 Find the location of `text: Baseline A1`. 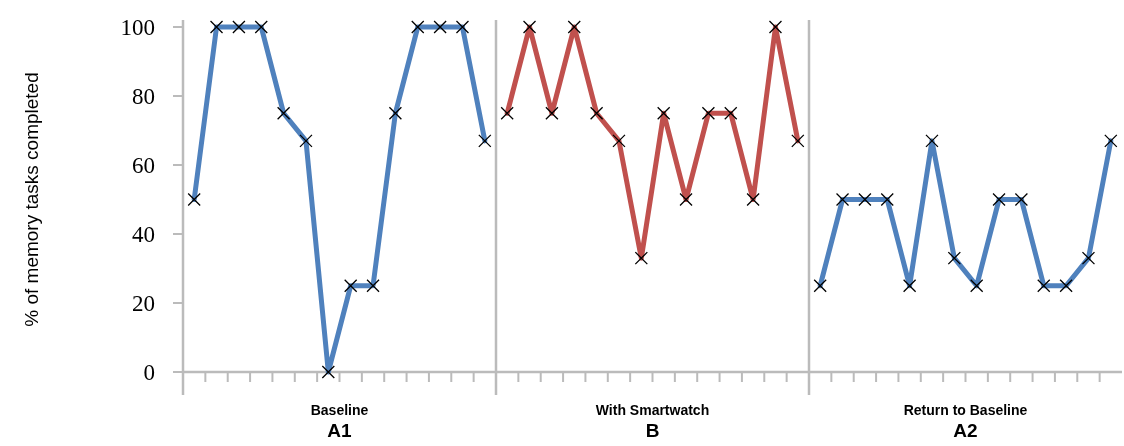

text: Baseline A1 is located at coordinates (339, 421).